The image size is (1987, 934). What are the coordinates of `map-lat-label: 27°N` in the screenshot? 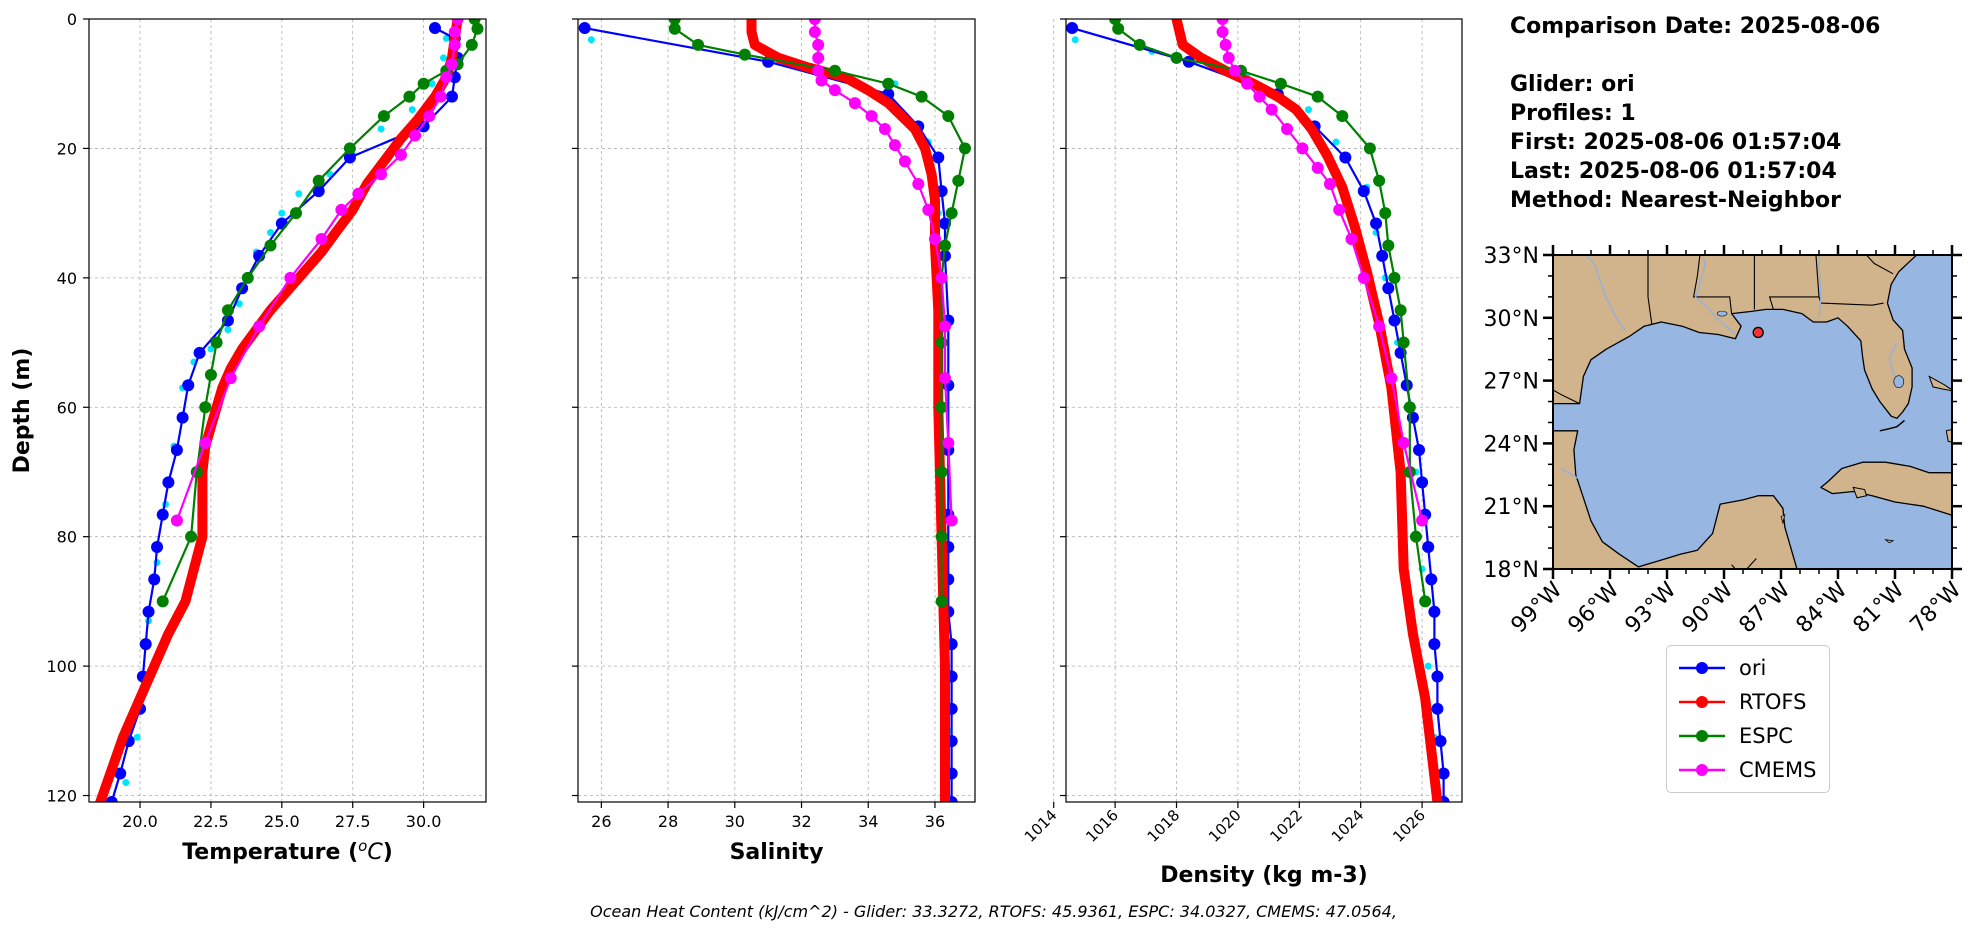 It's located at (1511, 382).